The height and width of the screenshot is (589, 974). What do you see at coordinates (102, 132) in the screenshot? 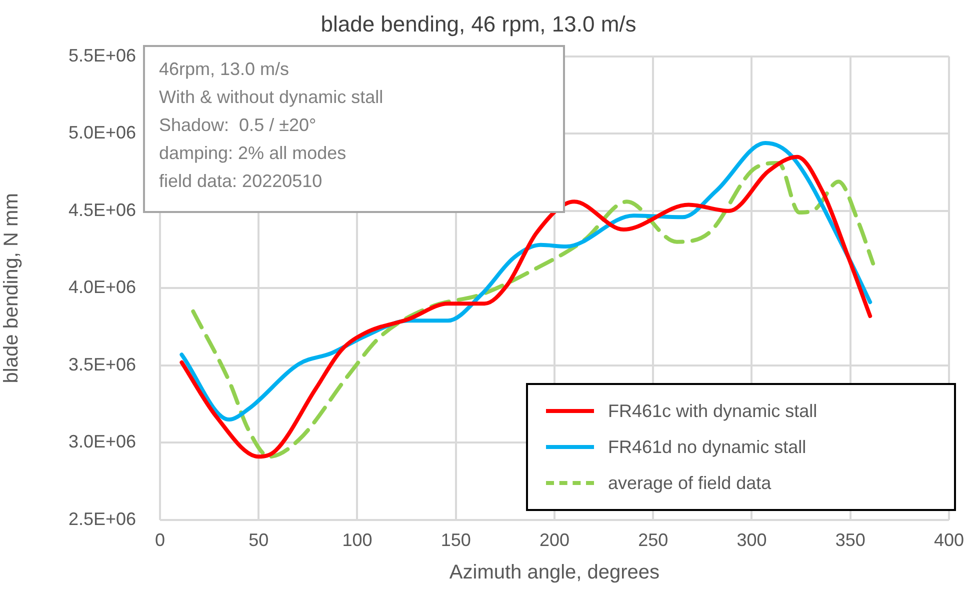
I see `y-tick-label: 5.0E+06` at bounding box center [102, 132].